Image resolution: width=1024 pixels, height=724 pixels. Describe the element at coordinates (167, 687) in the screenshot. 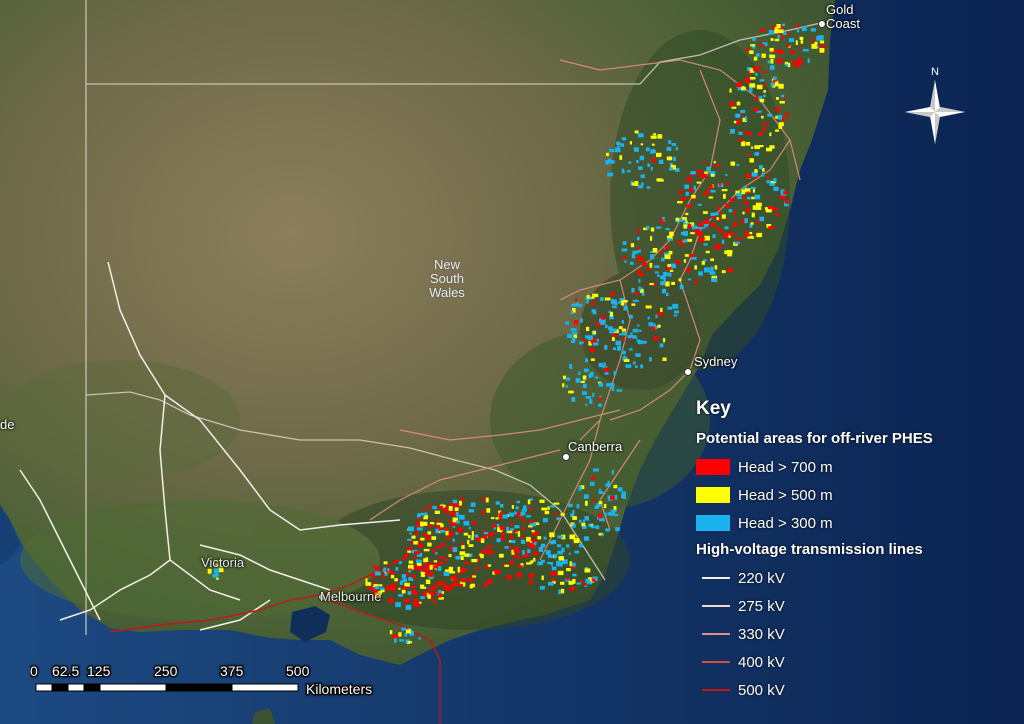

I see `scale-segments` at that location.